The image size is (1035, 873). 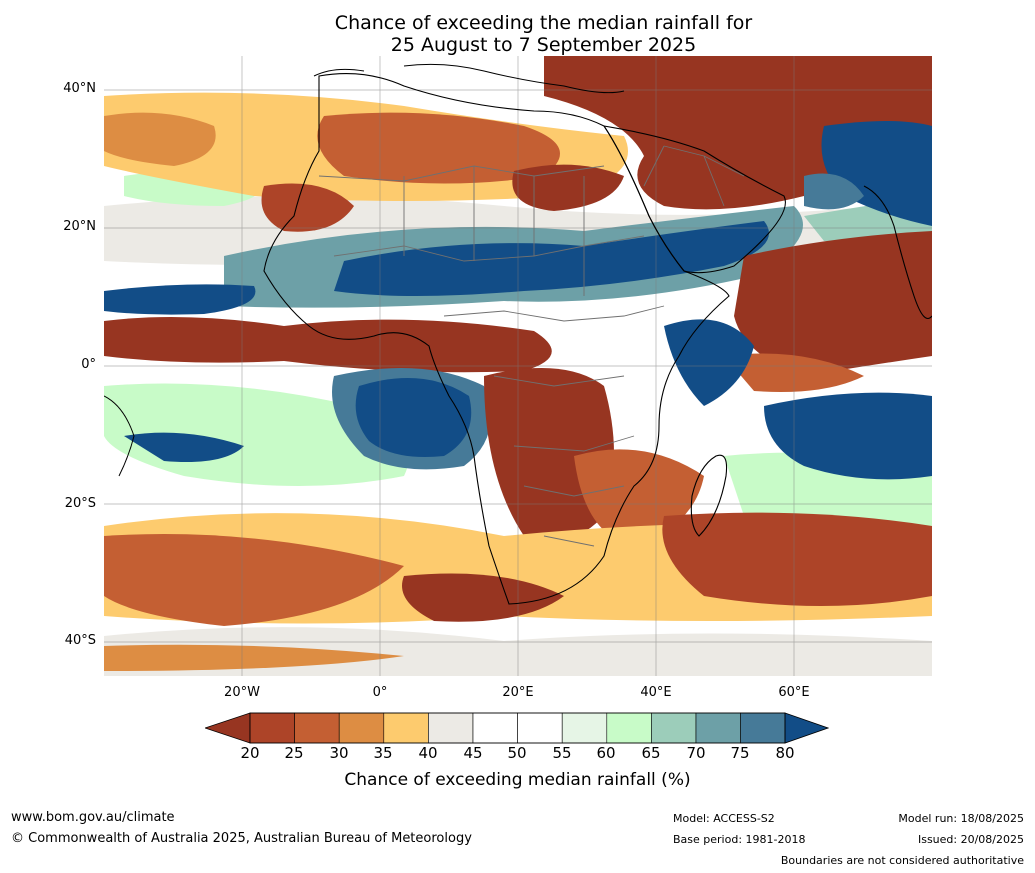 What do you see at coordinates (254, 657) in the screenshot?
I see `field-orange-far-south` at bounding box center [254, 657].